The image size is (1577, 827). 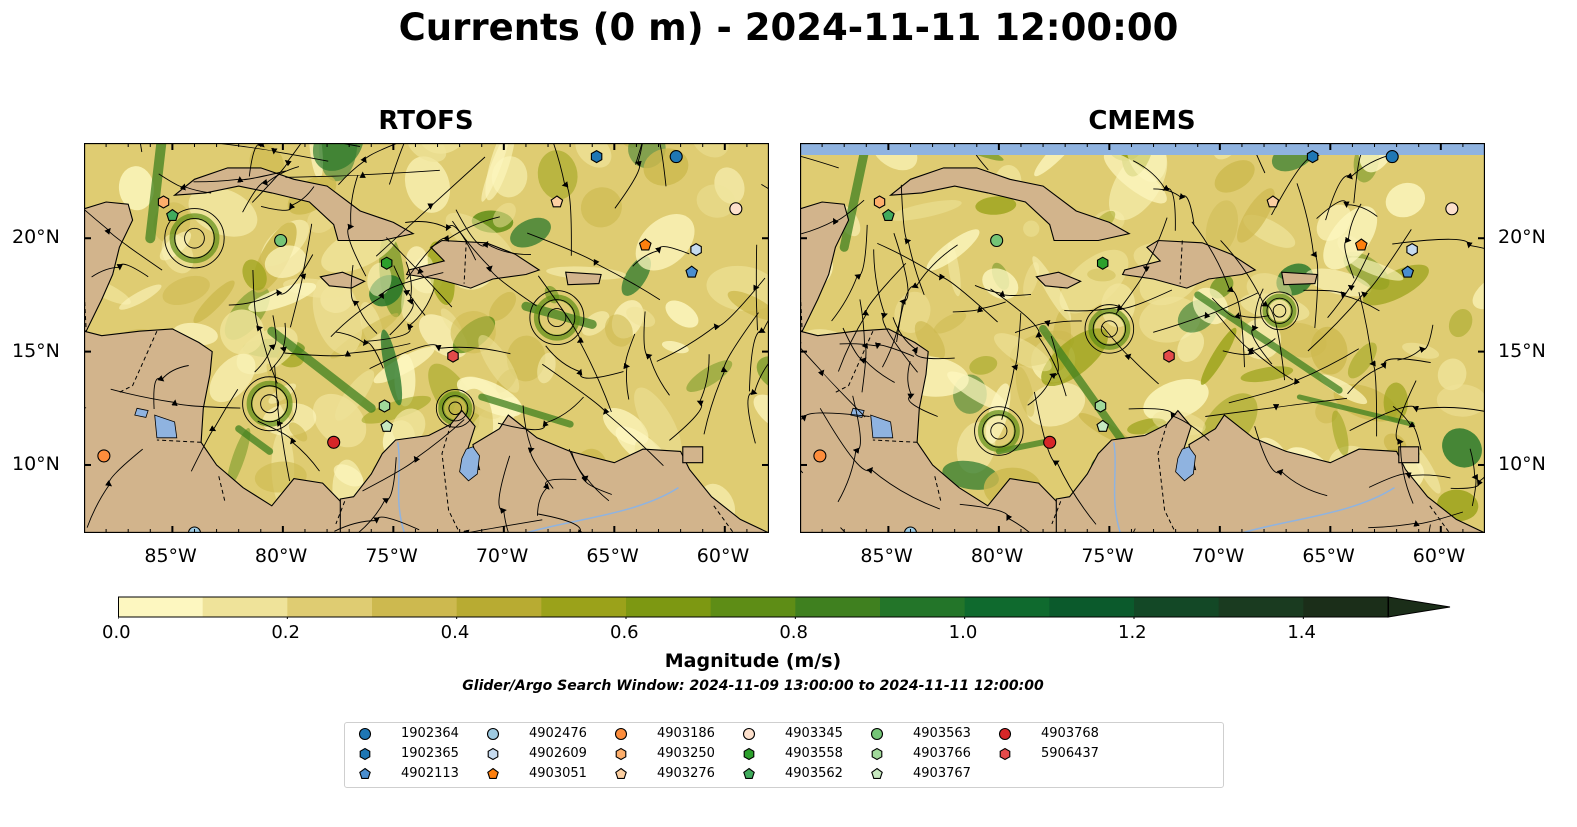 What do you see at coordinates (1142, 121) in the screenshot?
I see `panel-title-cmems: CMEMS` at bounding box center [1142, 121].